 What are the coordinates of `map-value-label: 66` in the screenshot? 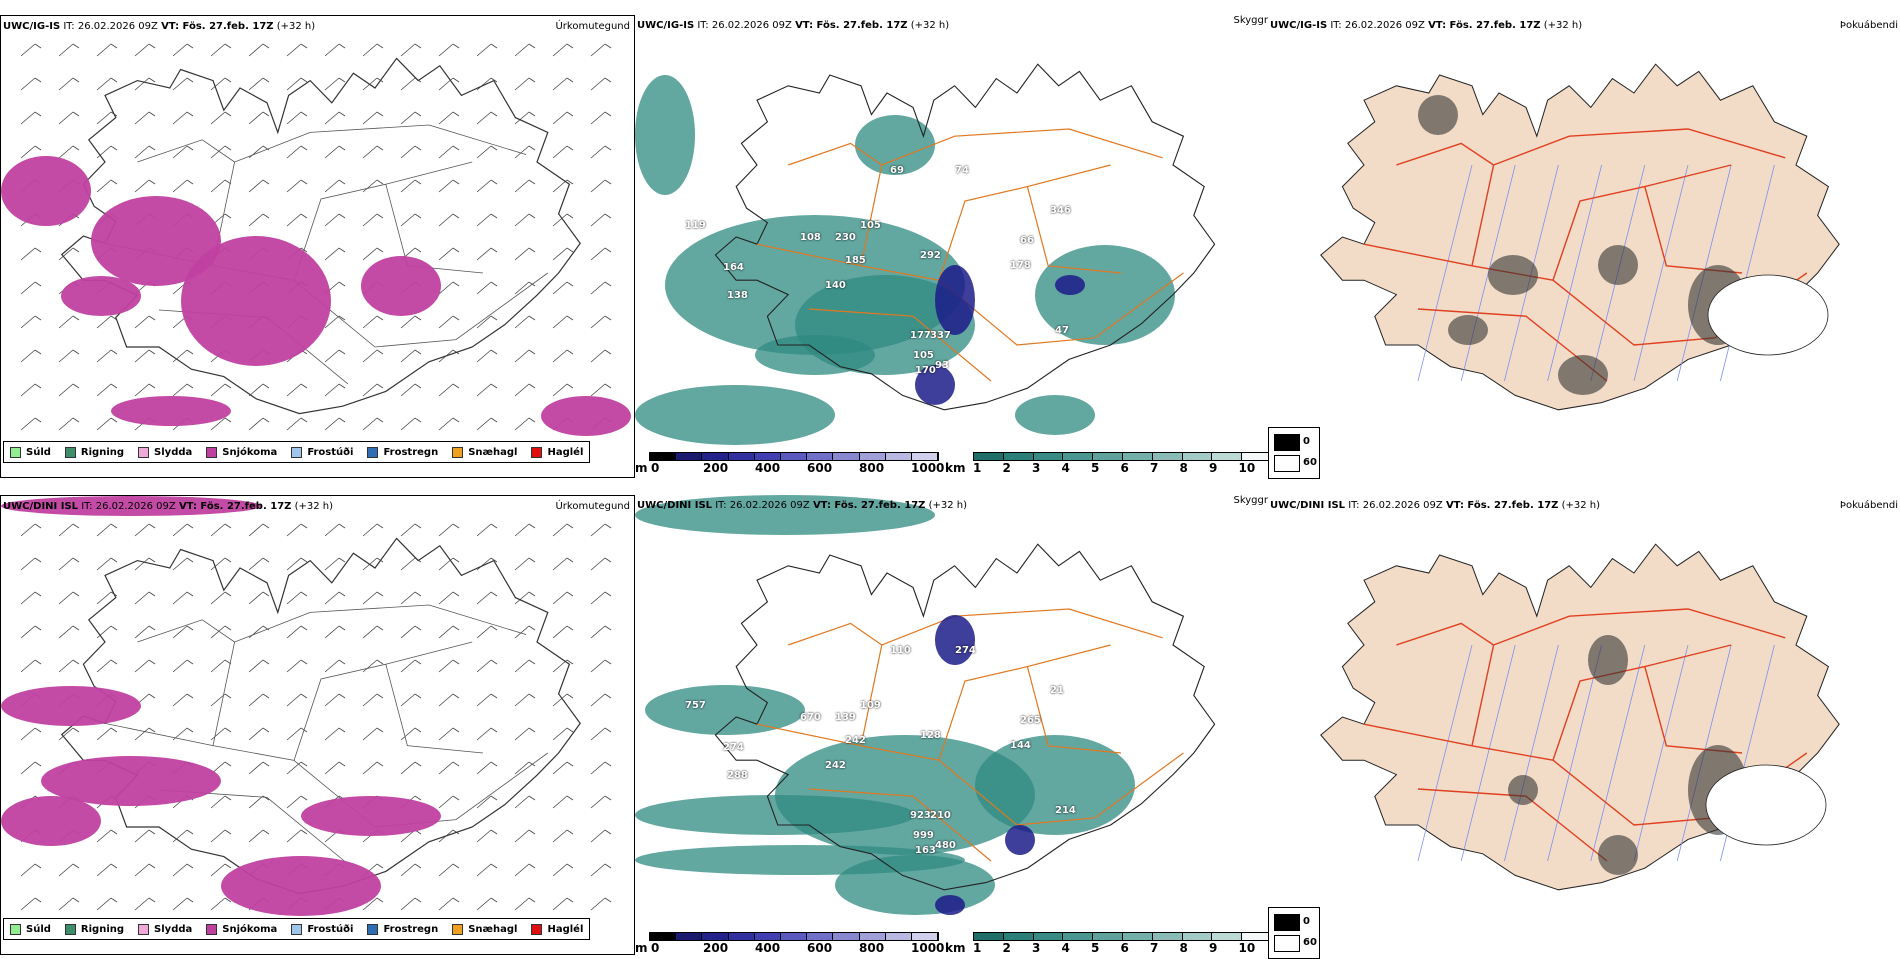 It's located at (1027, 240).